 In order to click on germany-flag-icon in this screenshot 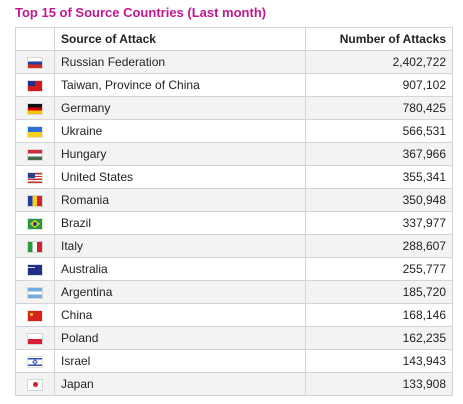, I will do `click(35, 108)`.